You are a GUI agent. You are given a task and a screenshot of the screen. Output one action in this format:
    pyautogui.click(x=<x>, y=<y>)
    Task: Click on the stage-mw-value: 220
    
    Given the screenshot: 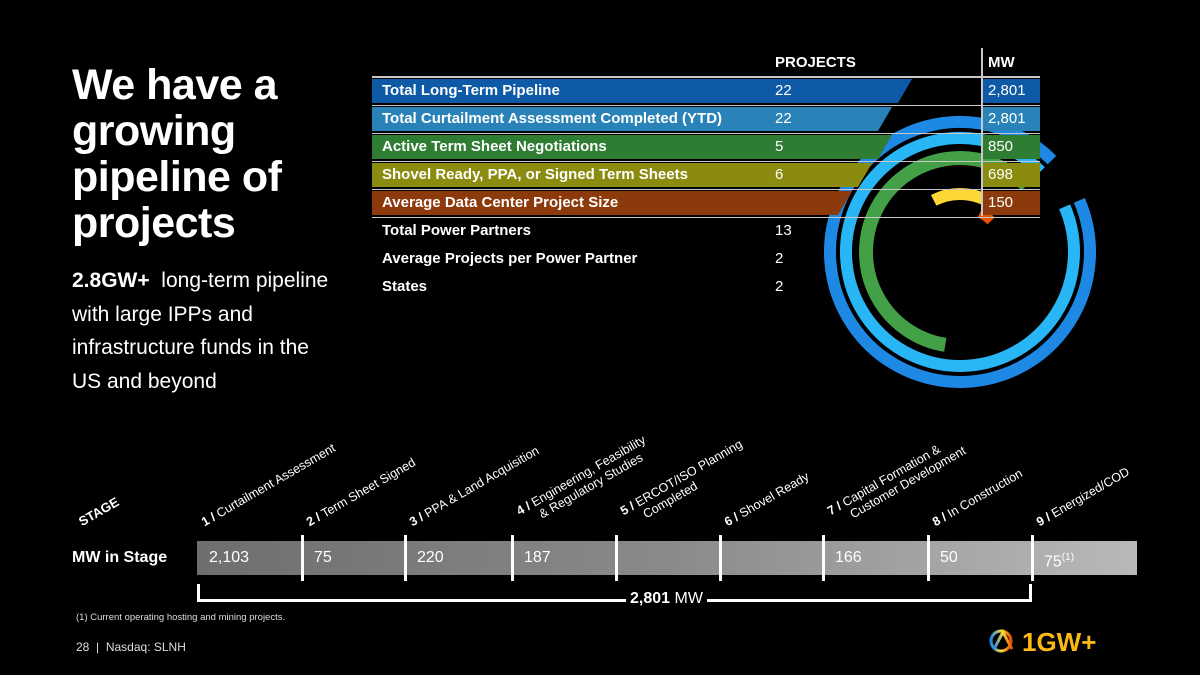 What is the action you would take?
    pyautogui.click(x=430, y=557)
    